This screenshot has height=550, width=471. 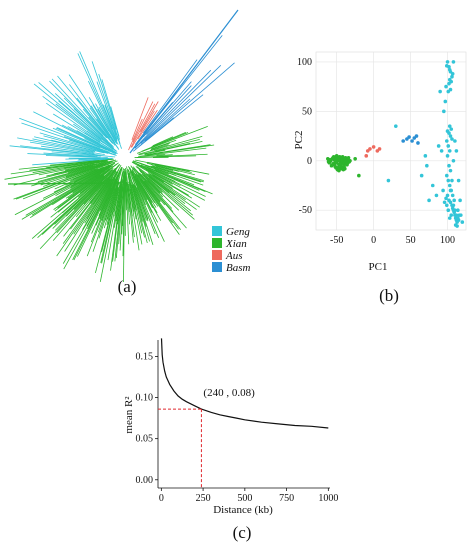 What do you see at coordinates (238, 268) in the screenshot?
I see `legend-label-basmati: Basmati` at bounding box center [238, 268].